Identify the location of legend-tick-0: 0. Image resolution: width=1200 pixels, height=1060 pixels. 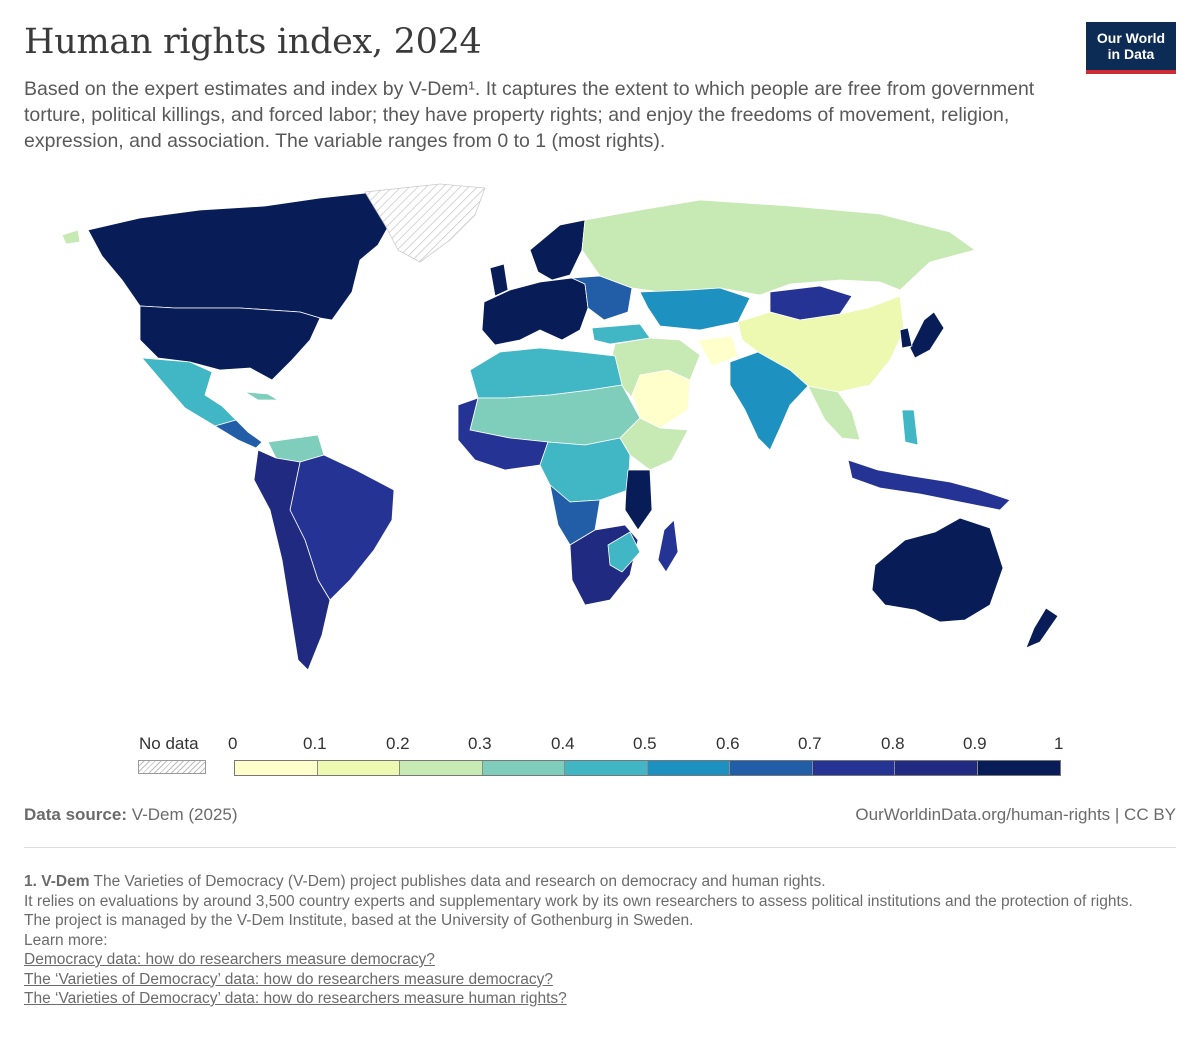
(233, 743).